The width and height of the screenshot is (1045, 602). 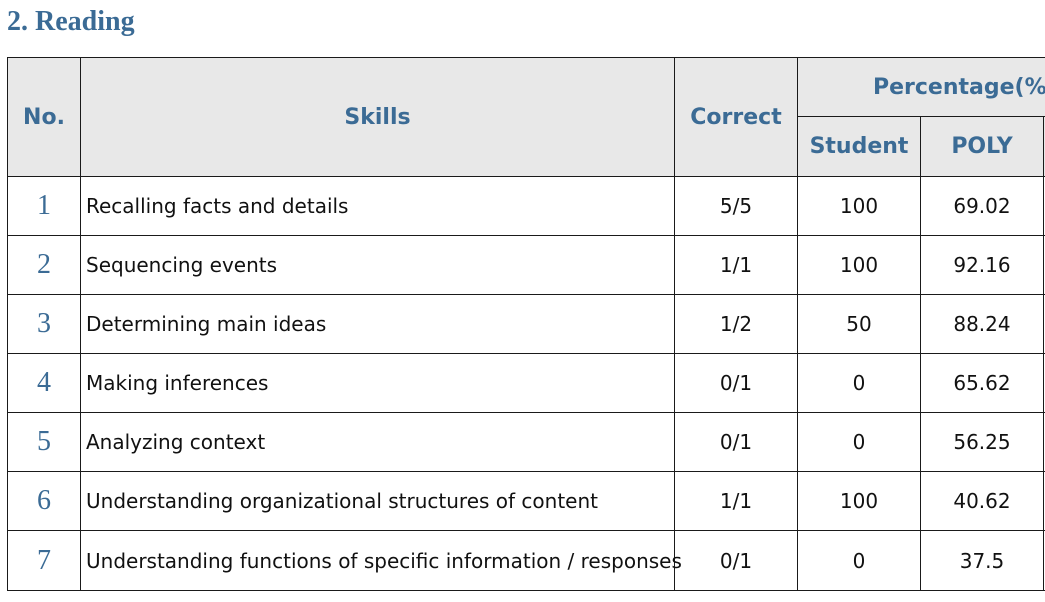 I want to click on poly-percentage: 37.5, so click(x=982, y=560).